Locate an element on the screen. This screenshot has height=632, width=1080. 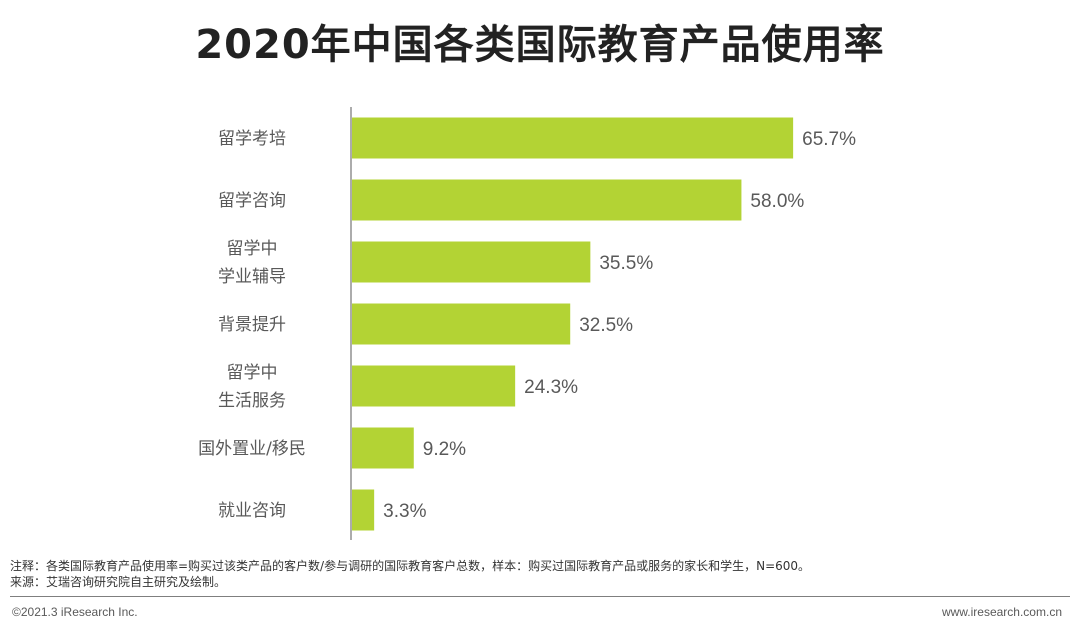
category-label-line: 背景提升 is located at coordinates (252, 325).